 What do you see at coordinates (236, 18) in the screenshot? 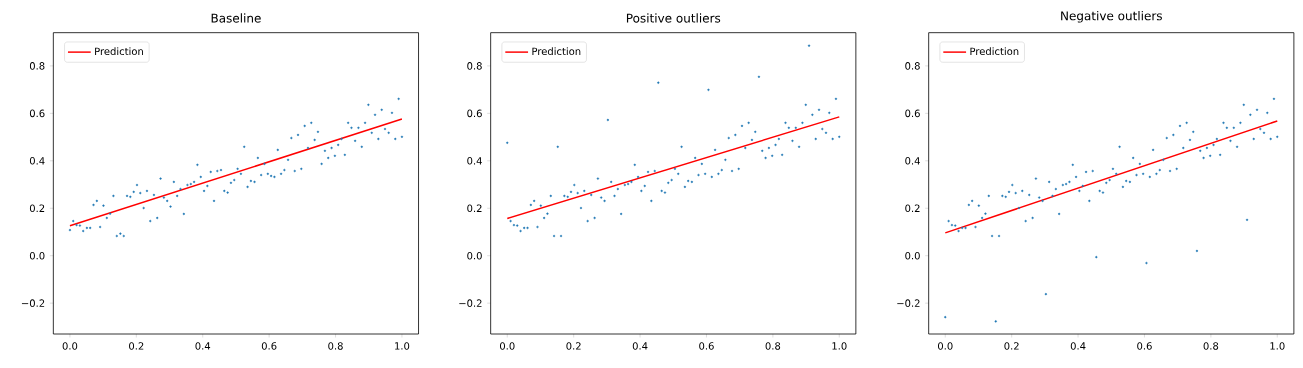
I see `chart-title: Baseline` at bounding box center [236, 18].